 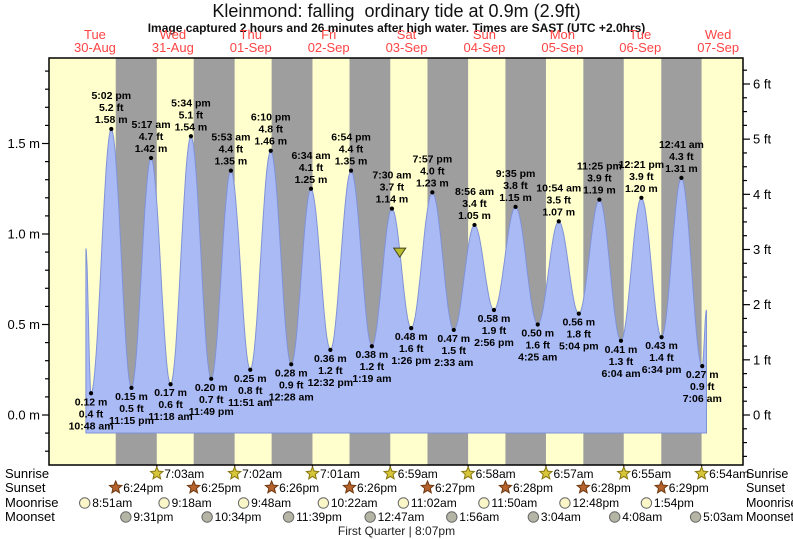 What do you see at coordinates (28, 261) in the screenshot?
I see `y-axis-left: 0.0 m 0.5 m 1.0 m 1.5 m` at bounding box center [28, 261].